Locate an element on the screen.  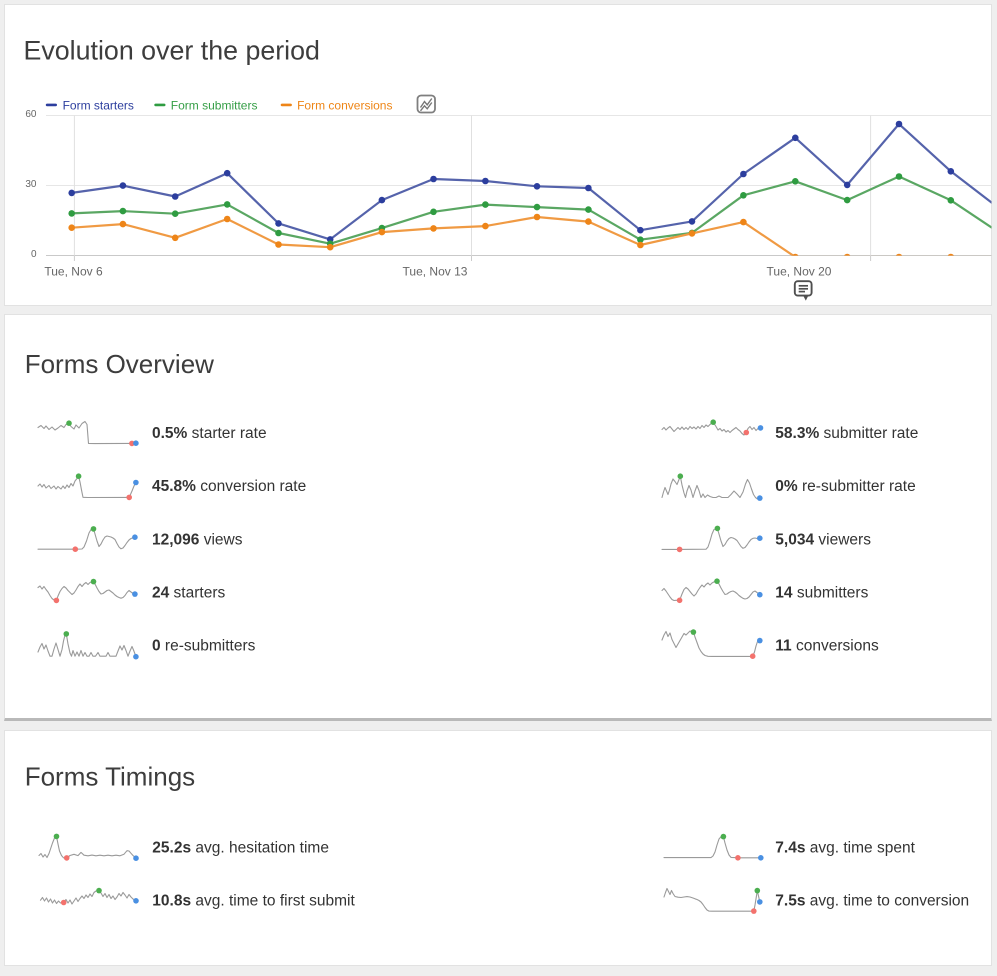
svg-text: Forms Timings is located at coordinates (110, 777).